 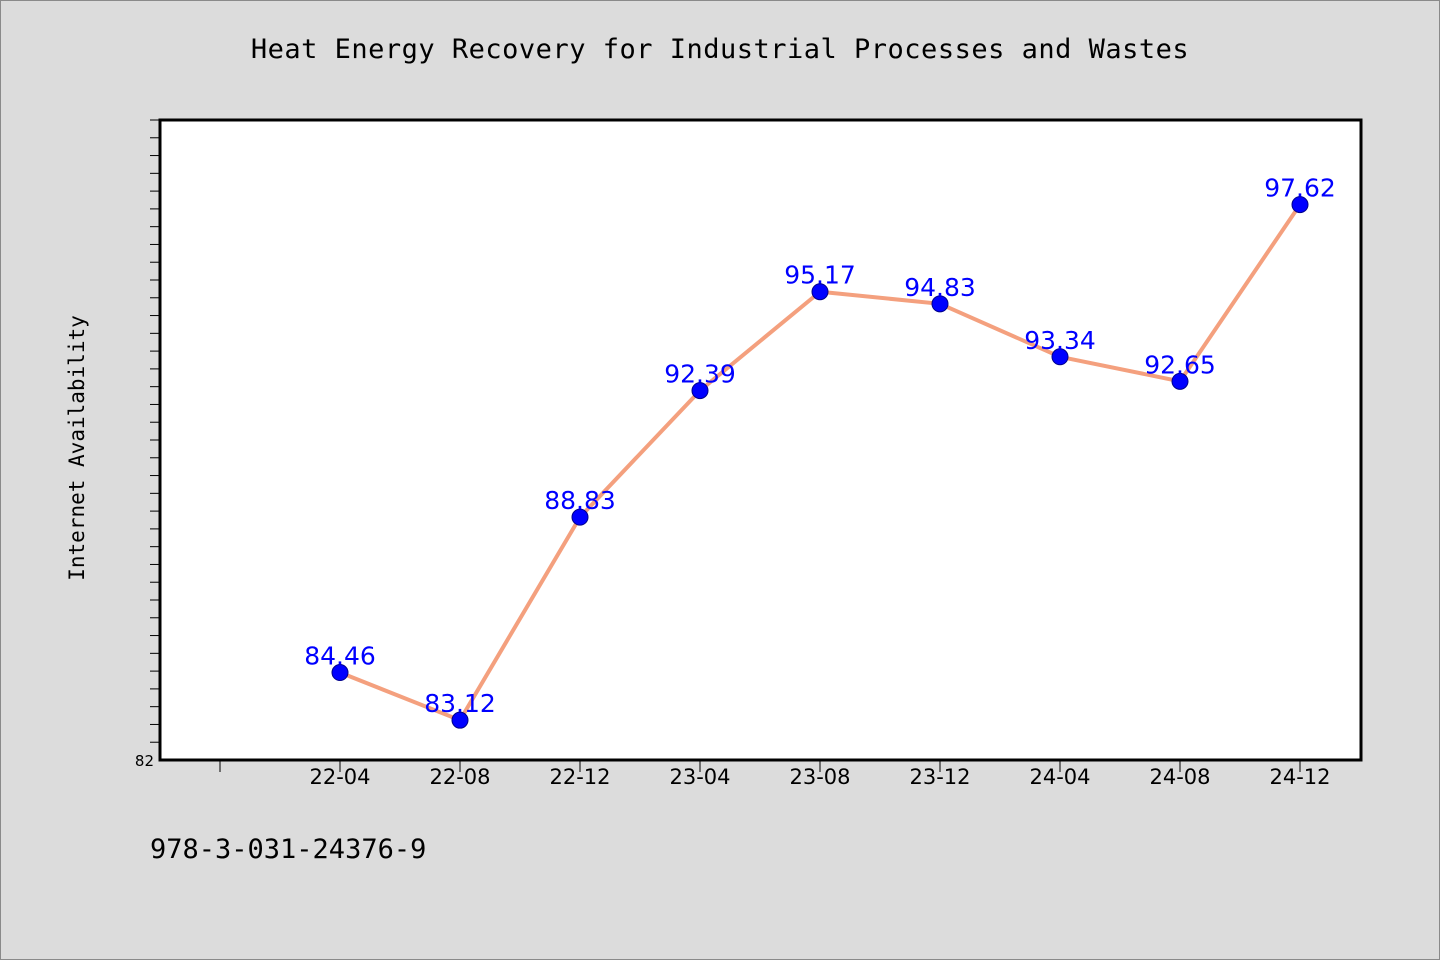 What do you see at coordinates (460, 703) in the screenshot?
I see `data-label: 83.12` at bounding box center [460, 703].